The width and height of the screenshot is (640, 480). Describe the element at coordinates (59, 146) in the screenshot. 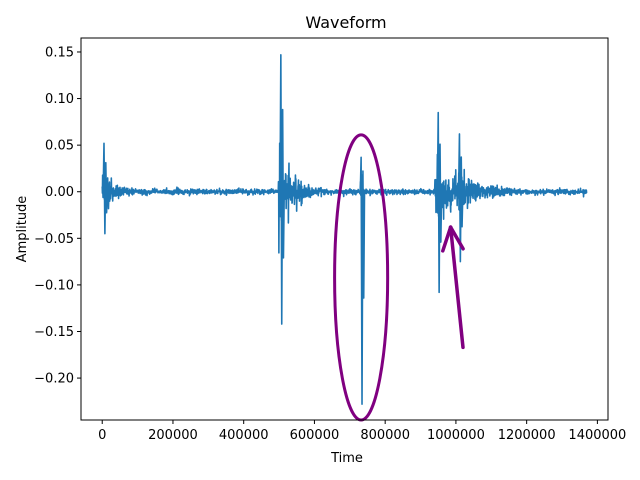

I see `y-tick-label: 0.05` at that location.